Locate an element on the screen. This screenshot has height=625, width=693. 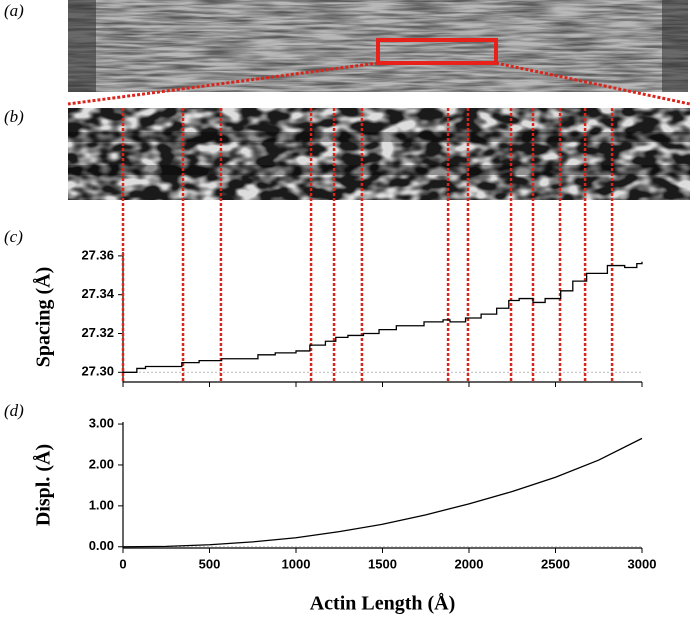
y-tick-label: 0.00 is located at coordinates (101, 545).